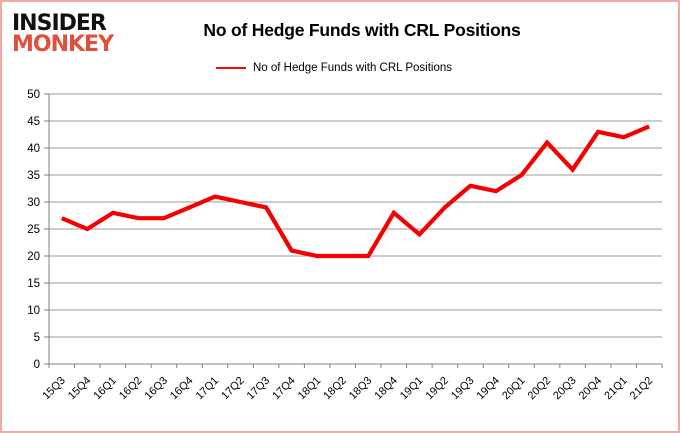 The height and width of the screenshot is (433, 680). I want to click on y-tick-label: 40, so click(33, 149).